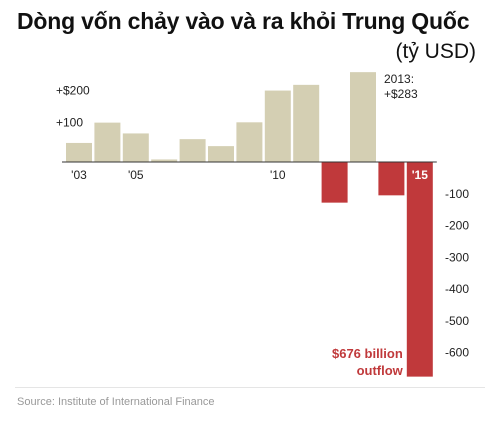 The width and height of the screenshot is (500, 424). I want to click on y-tick-label--400: -400, so click(457, 289).